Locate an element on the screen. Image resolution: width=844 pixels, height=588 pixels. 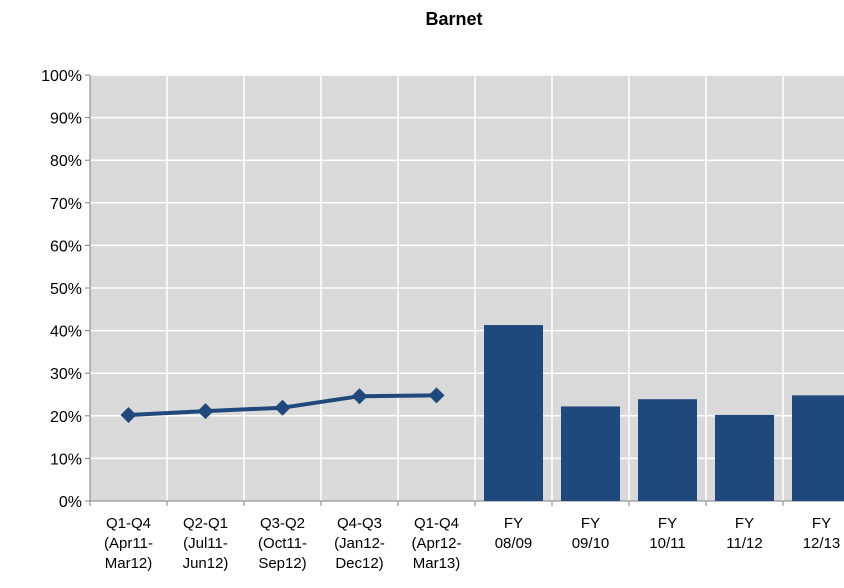
x-tick-label: 09/10 is located at coordinates (591, 543).